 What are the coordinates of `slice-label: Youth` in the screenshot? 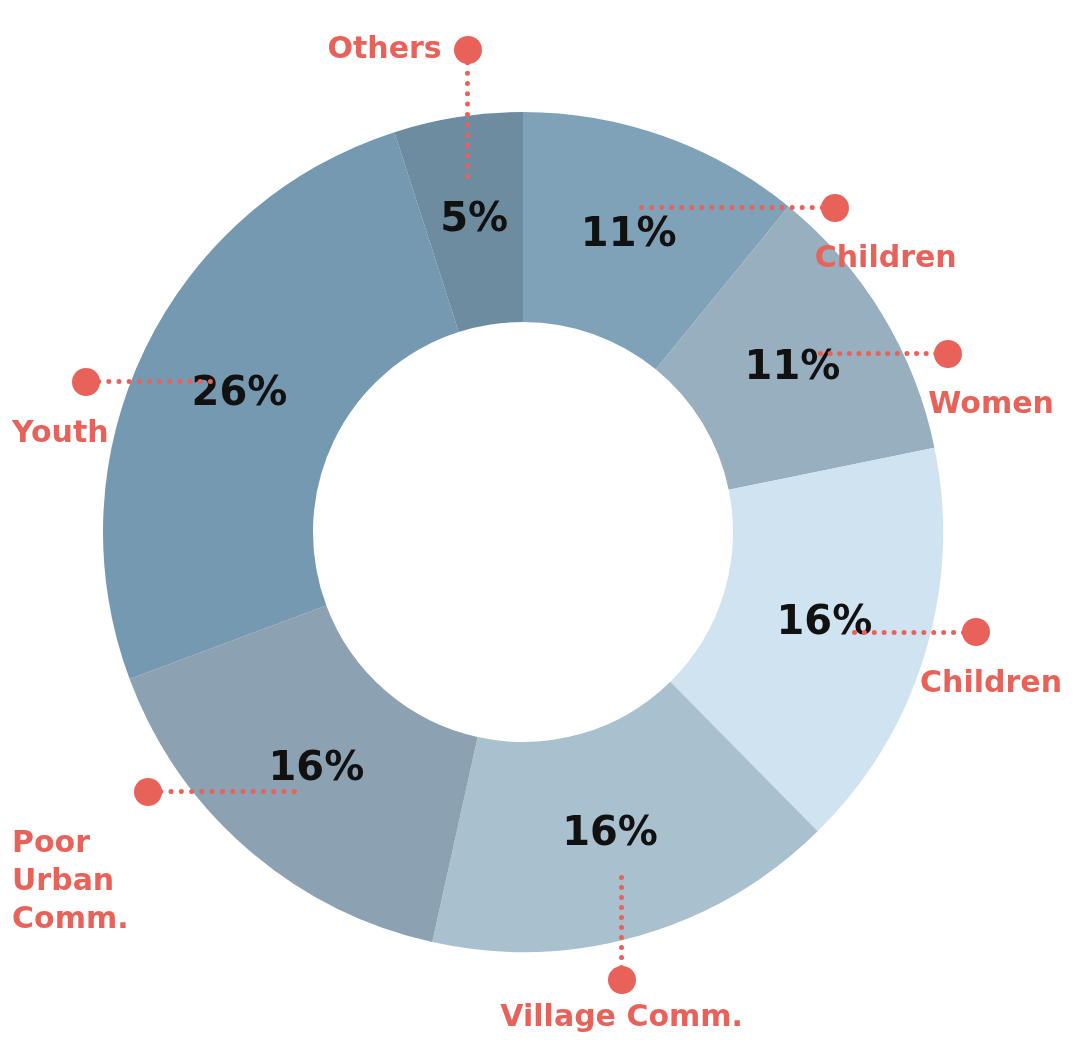 It's located at (60, 431).